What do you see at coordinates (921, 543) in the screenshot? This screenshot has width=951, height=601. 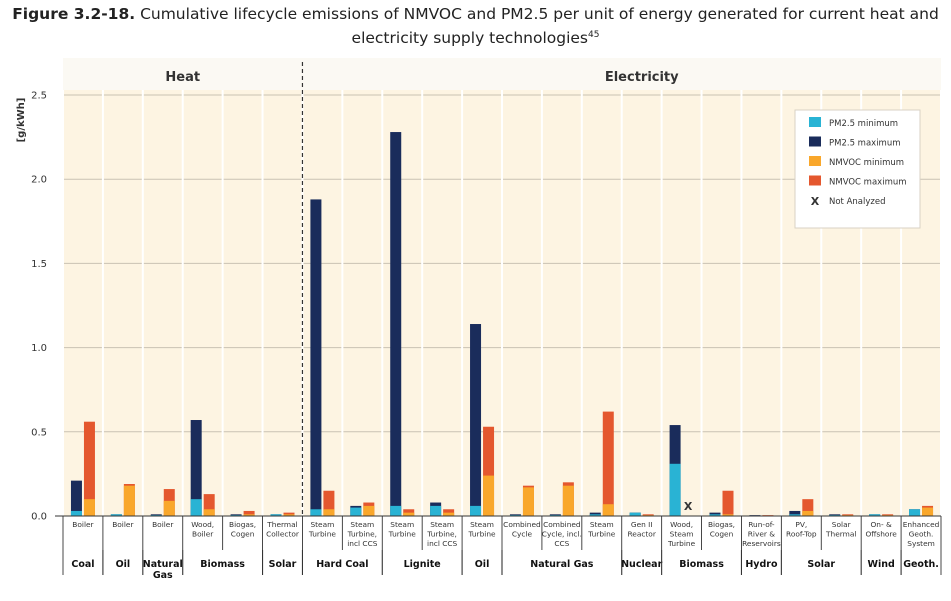 I see `x-category-label: System` at bounding box center [921, 543].